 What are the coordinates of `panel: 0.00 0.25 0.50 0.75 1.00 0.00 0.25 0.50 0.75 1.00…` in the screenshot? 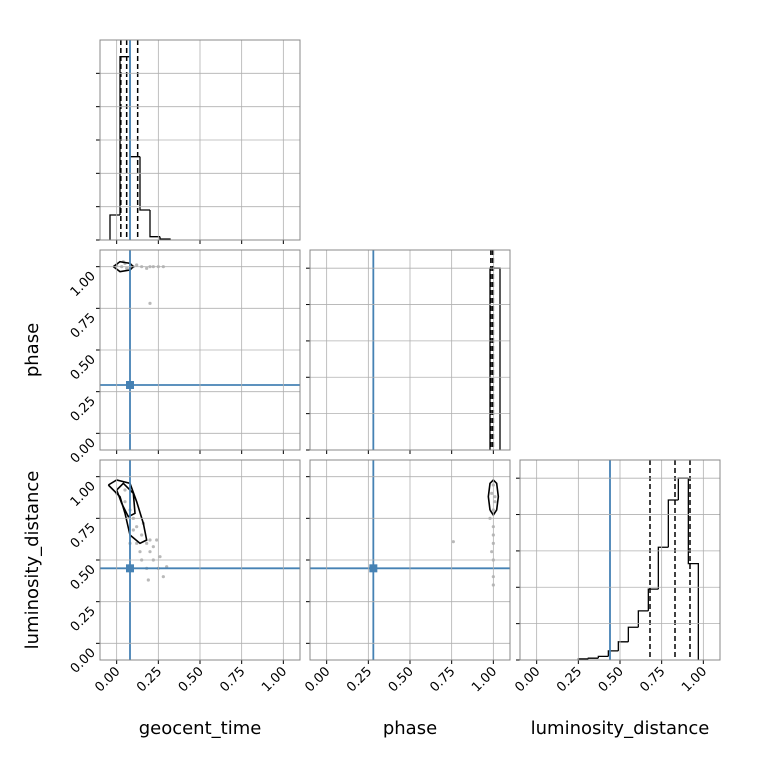 It's located at (161, 599).